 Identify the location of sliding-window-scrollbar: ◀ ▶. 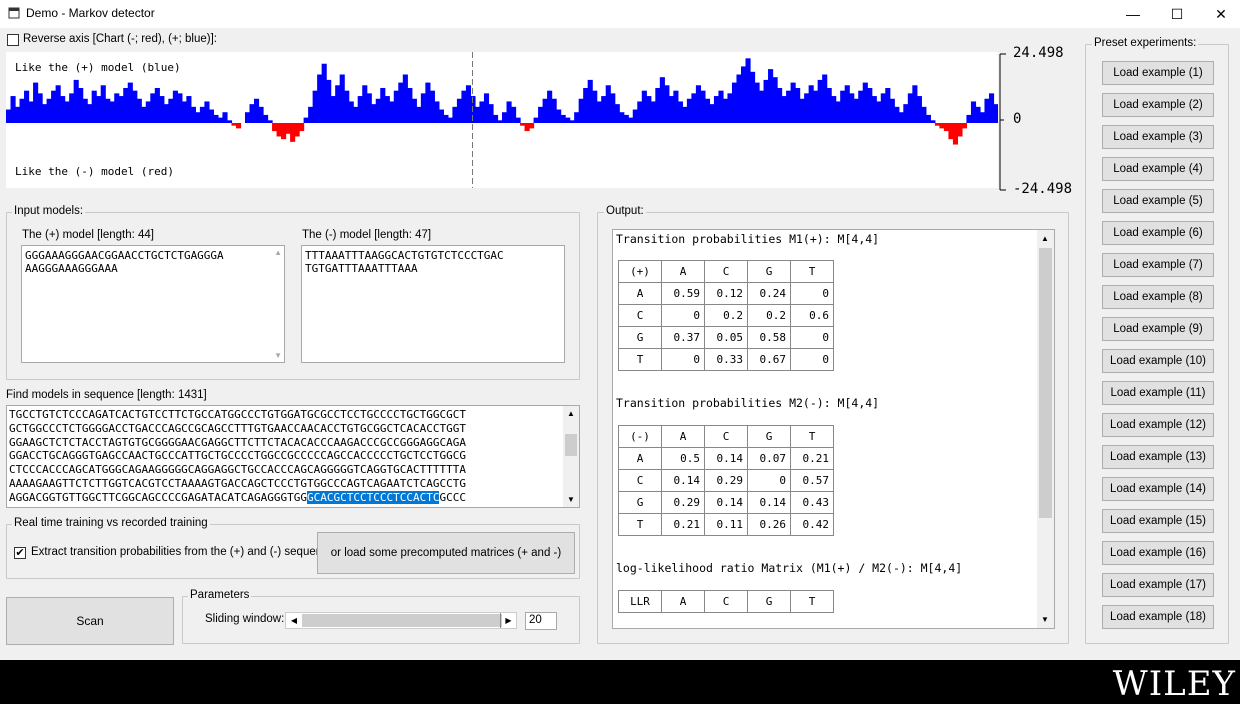
(401, 620).